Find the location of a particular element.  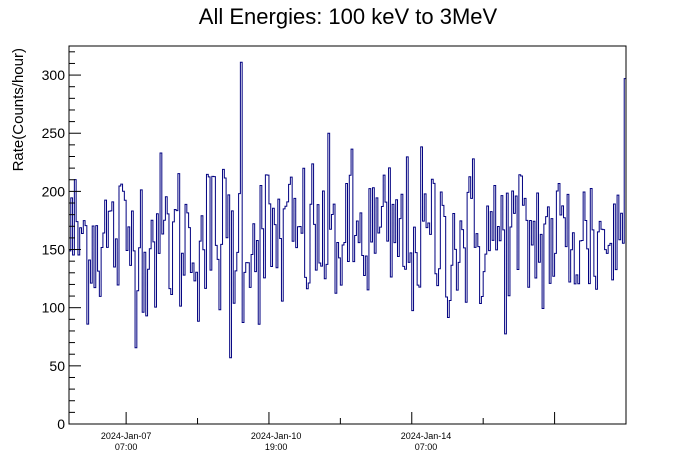

x-tick-label-date: 2024-Jan-10 is located at coordinates (276, 436).